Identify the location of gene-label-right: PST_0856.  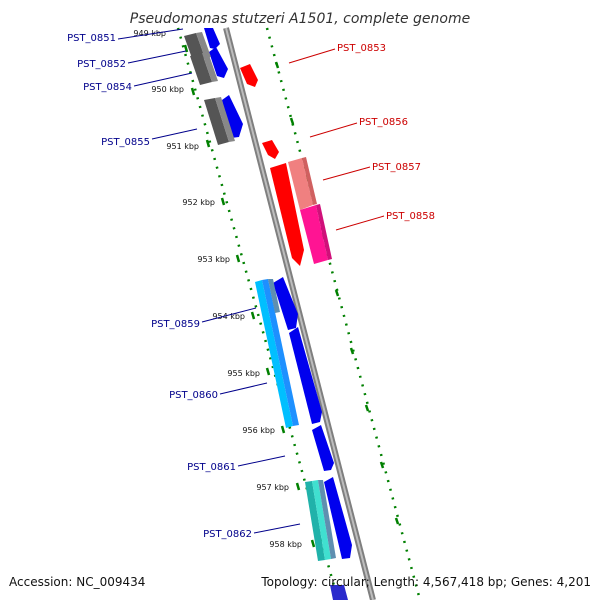
(383, 122).